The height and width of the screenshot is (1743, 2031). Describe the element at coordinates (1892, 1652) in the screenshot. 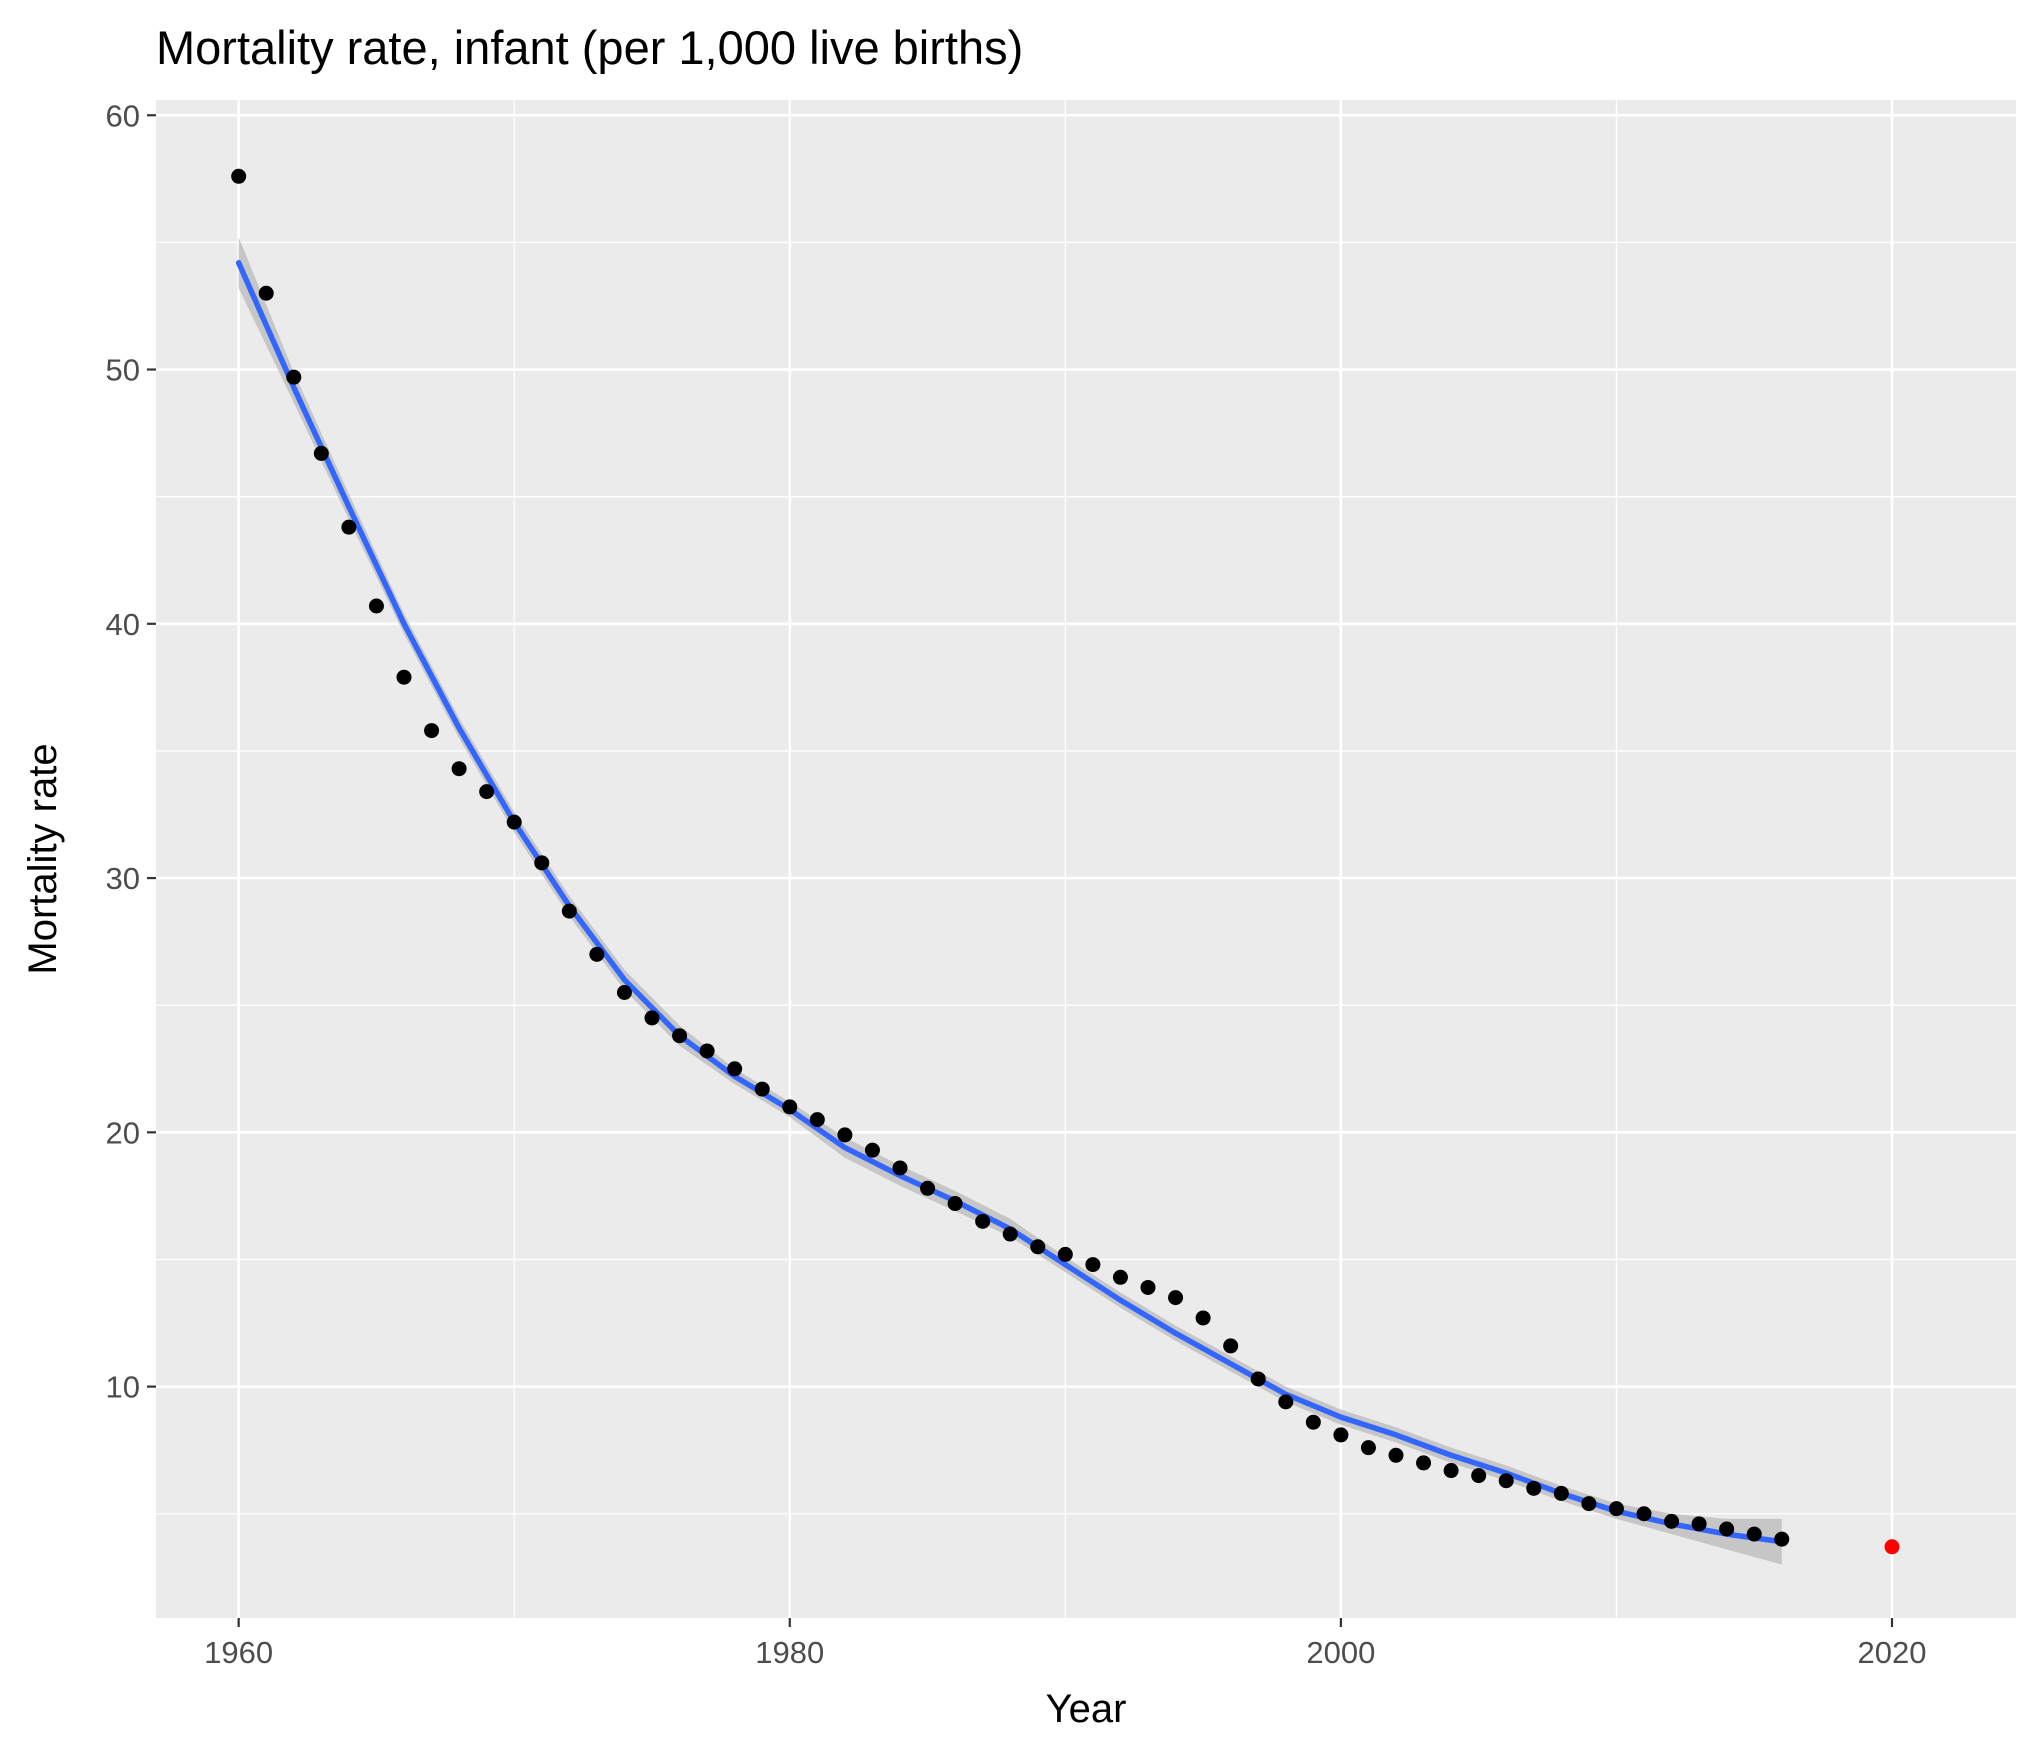

I see `x-tick-label: 2020` at that location.